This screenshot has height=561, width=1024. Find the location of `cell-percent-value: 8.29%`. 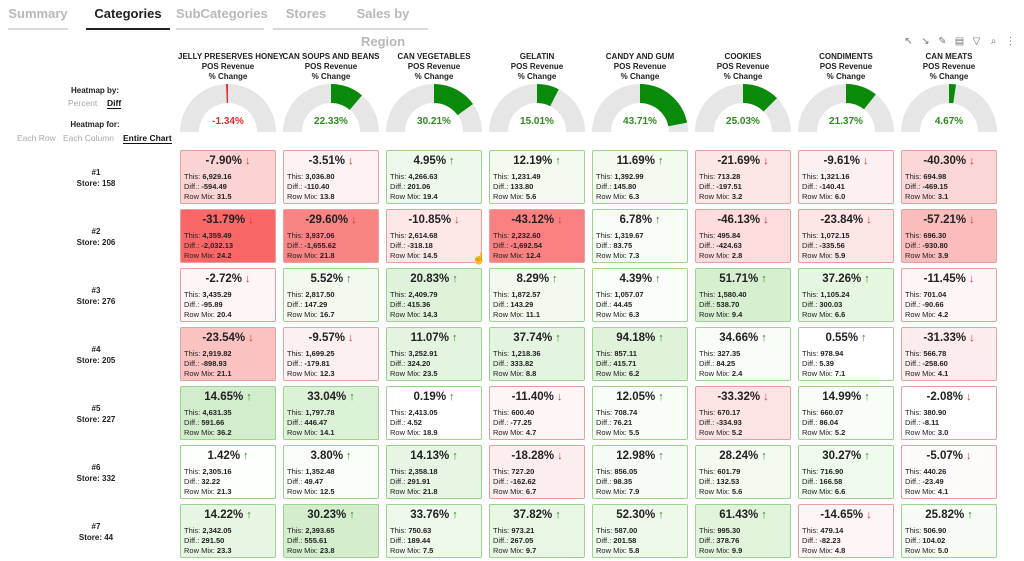

cell-percent-value: 8.29% is located at coordinates (533, 279).